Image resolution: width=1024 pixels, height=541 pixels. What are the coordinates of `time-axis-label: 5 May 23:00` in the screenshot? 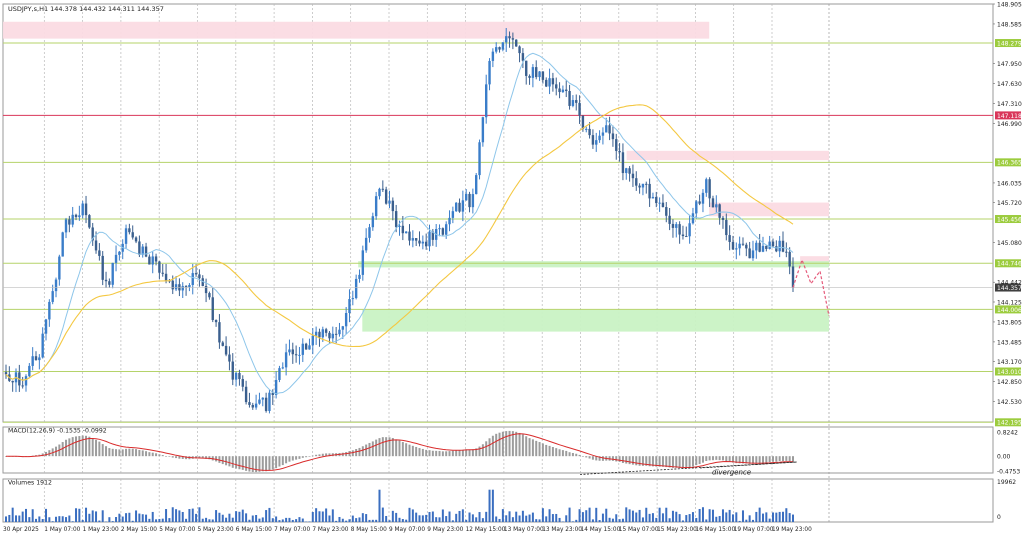 It's located at (216, 530).